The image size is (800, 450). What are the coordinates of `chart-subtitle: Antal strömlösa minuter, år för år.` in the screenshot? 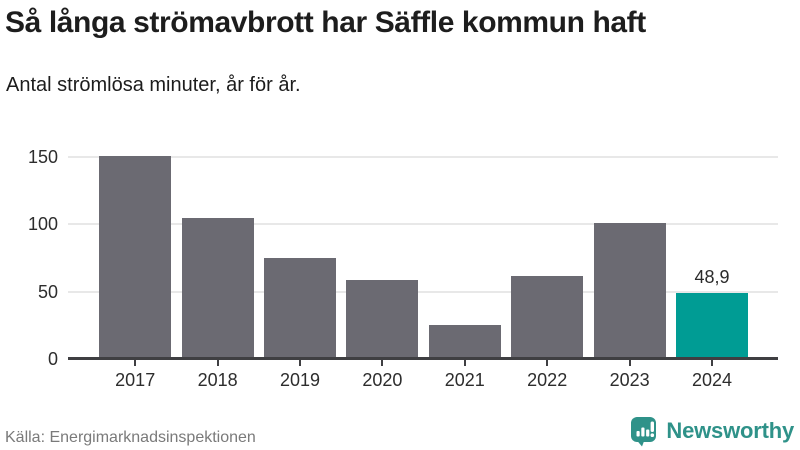 It's located at (153, 85).